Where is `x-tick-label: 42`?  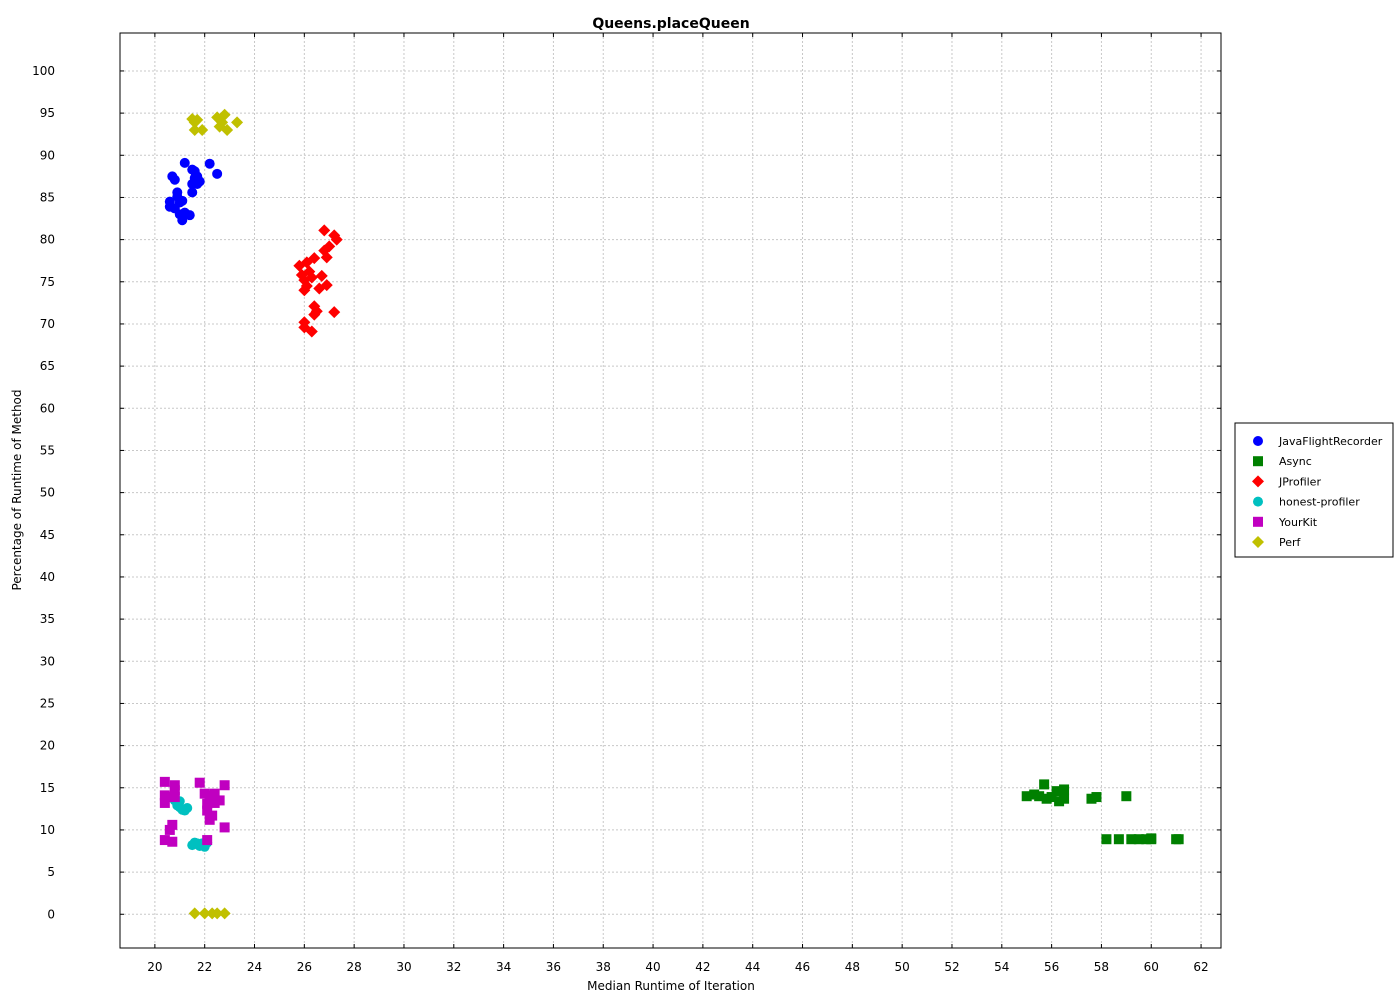
x-tick-label: 42 is located at coordinates (702, 967).